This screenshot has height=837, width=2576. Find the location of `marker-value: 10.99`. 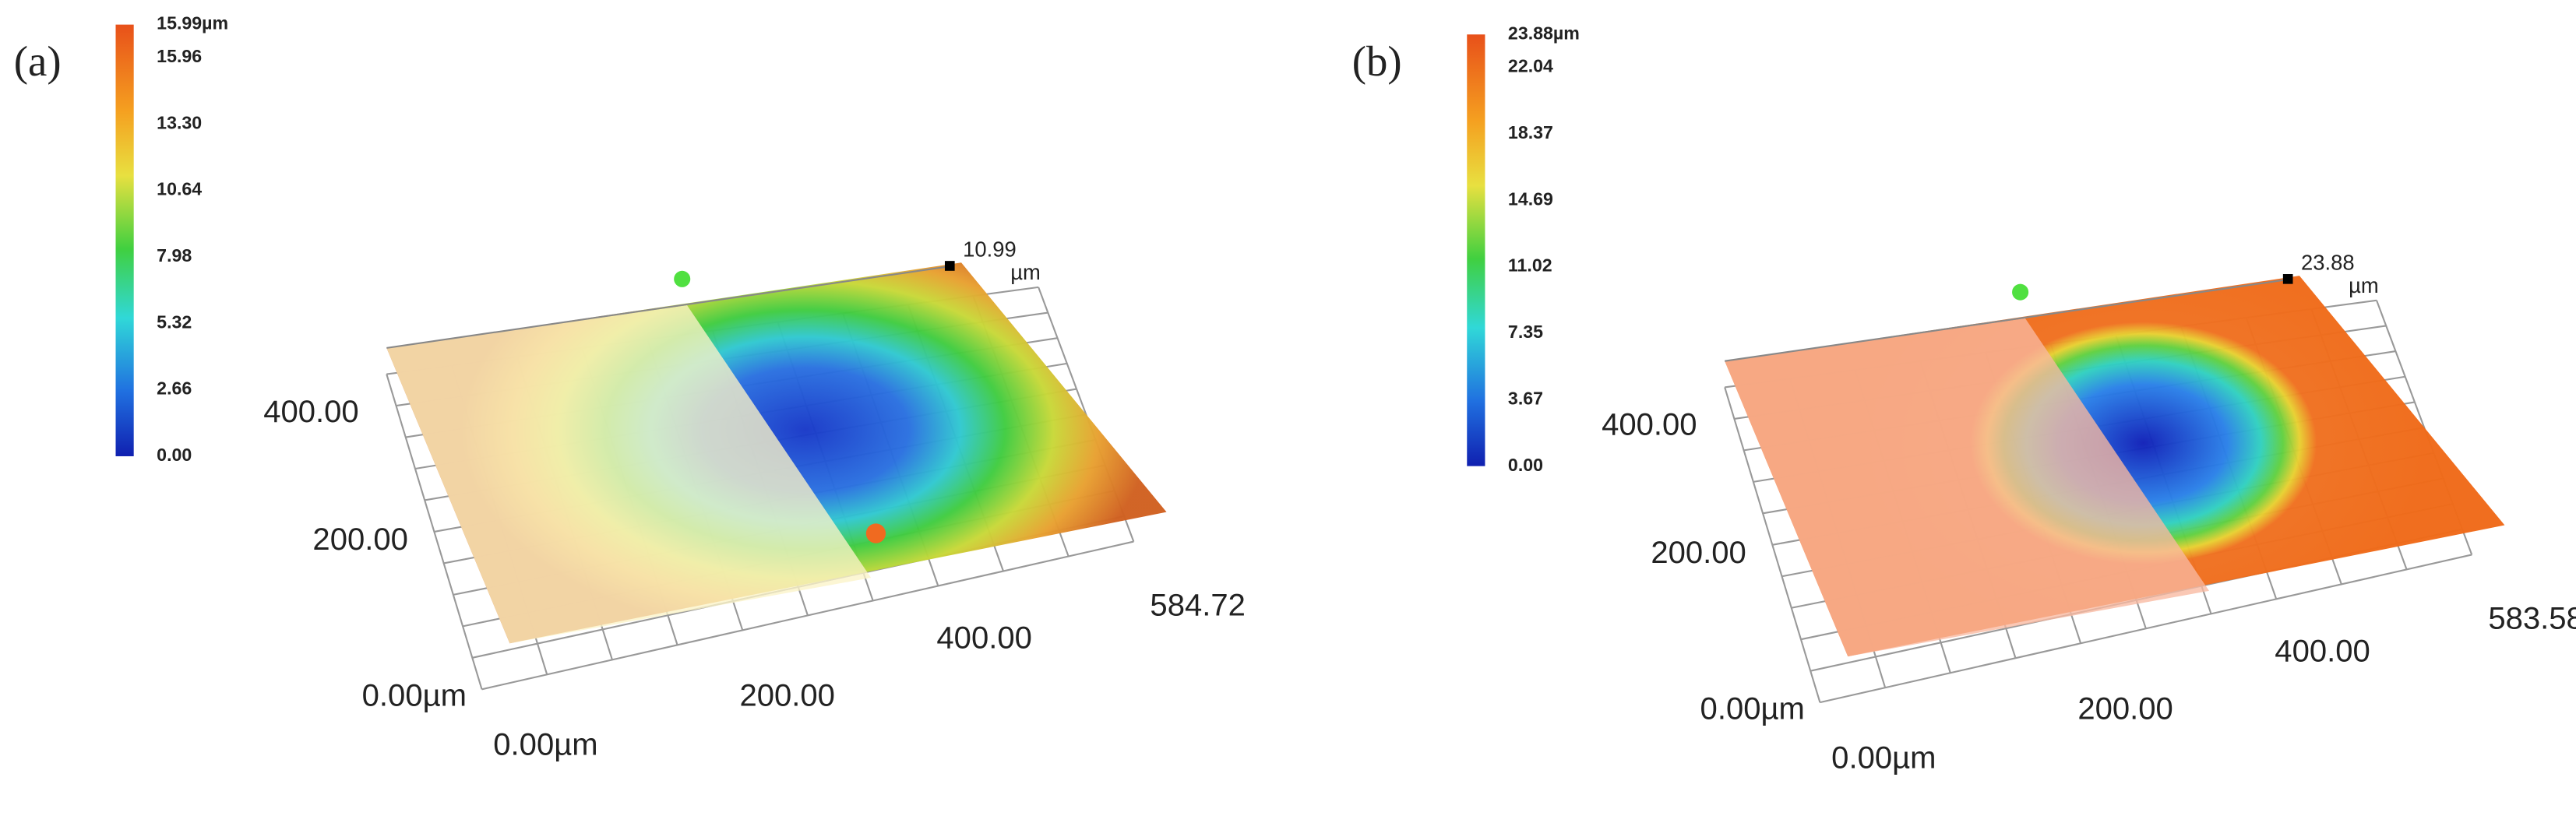

marker-value: 10.99 is located at coordinates (990, 249).